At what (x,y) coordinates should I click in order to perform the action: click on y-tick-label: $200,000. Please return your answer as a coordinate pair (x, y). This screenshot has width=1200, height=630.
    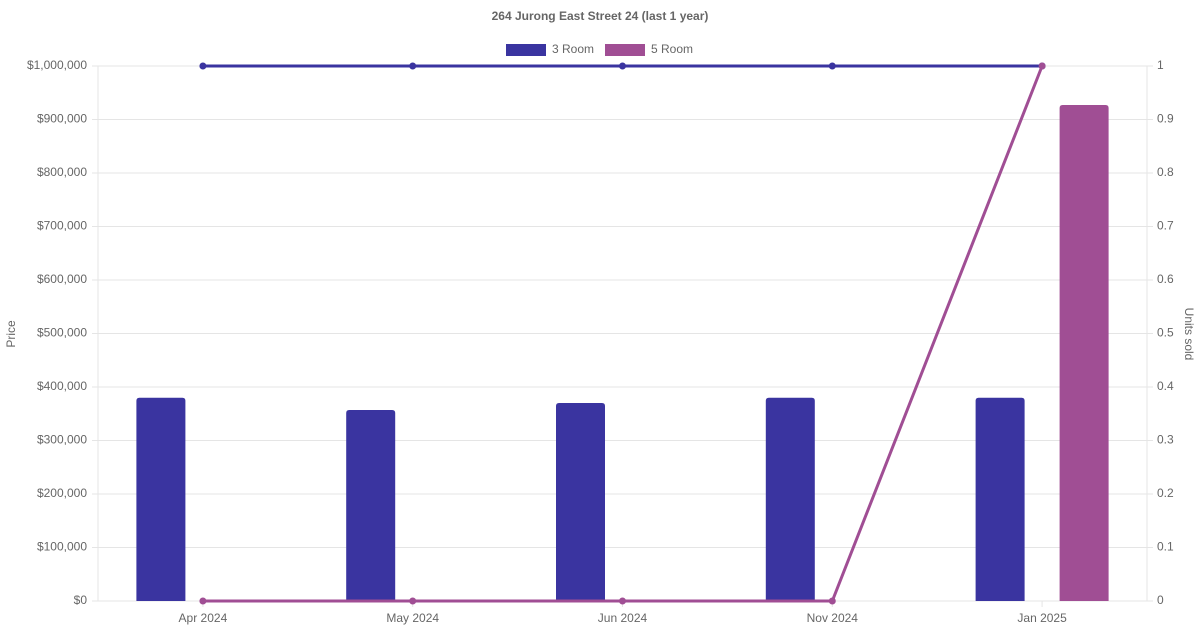
    Looking at the image, I should click on (62, 493).